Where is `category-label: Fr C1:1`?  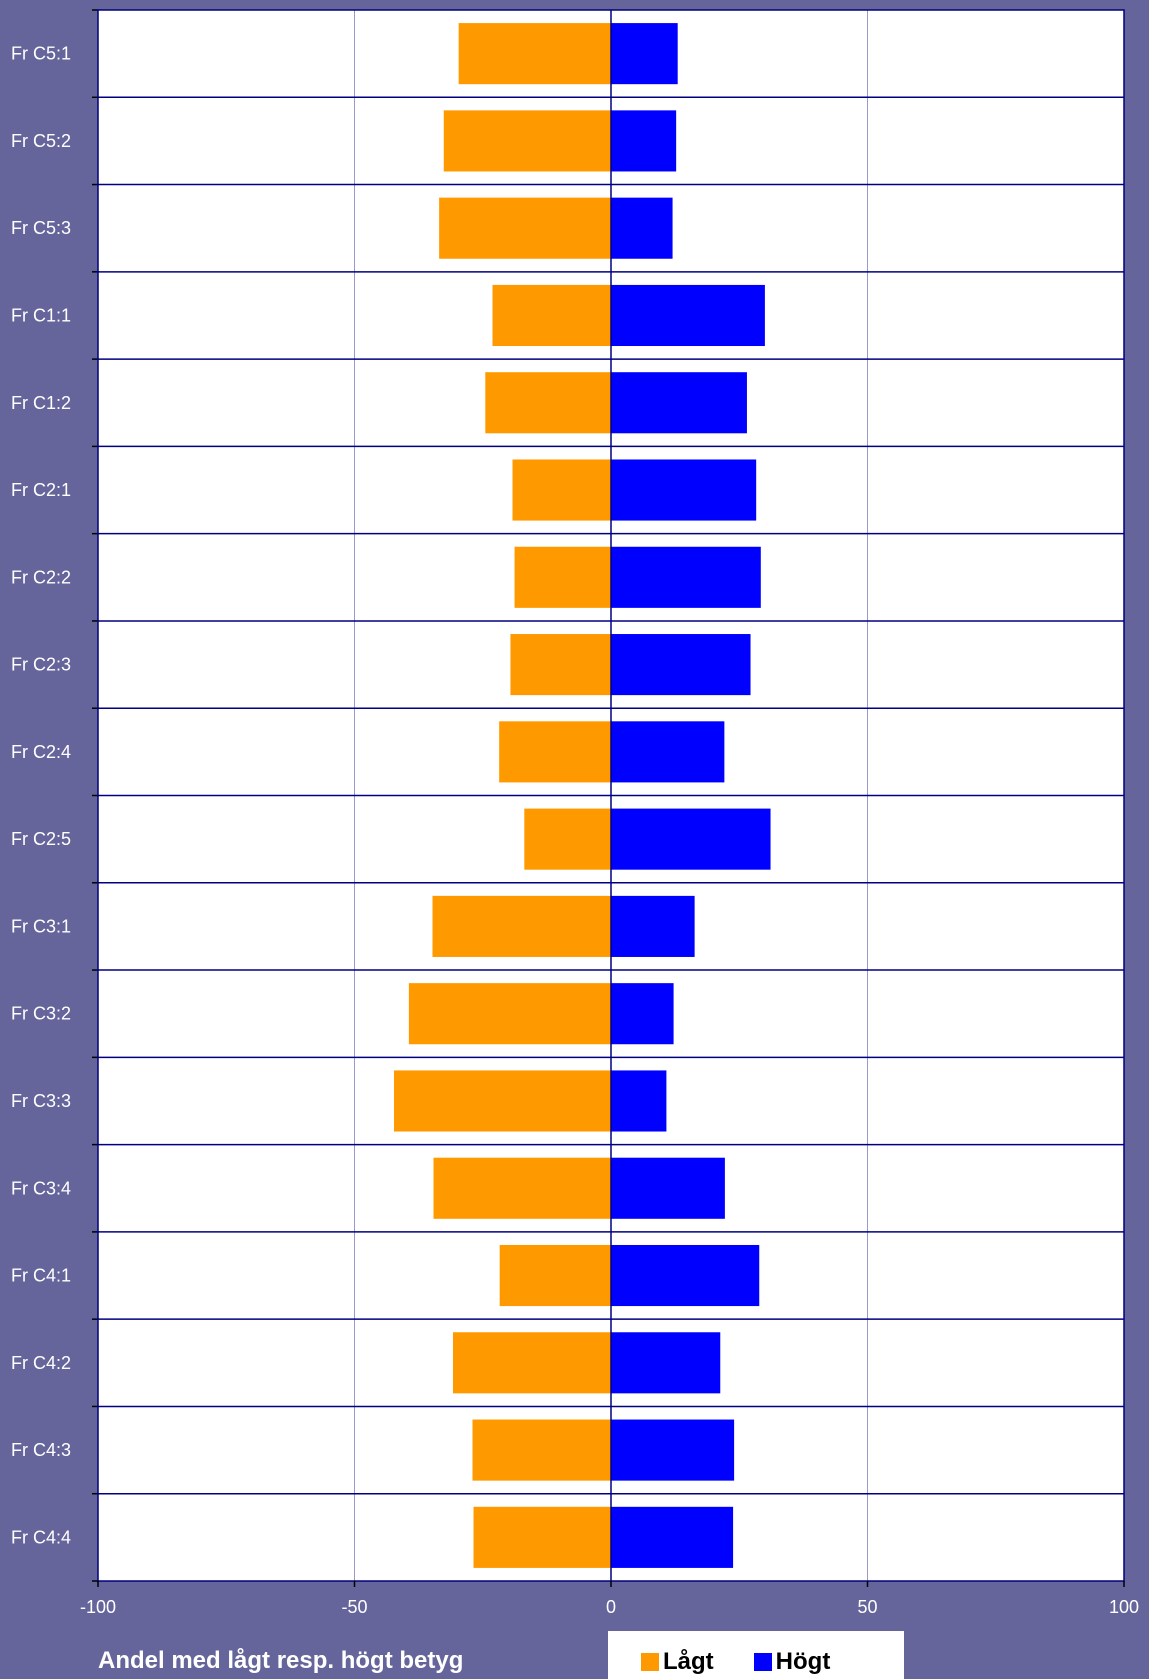
category-label: Fr C1:1 is located at coordinates (41, 315).